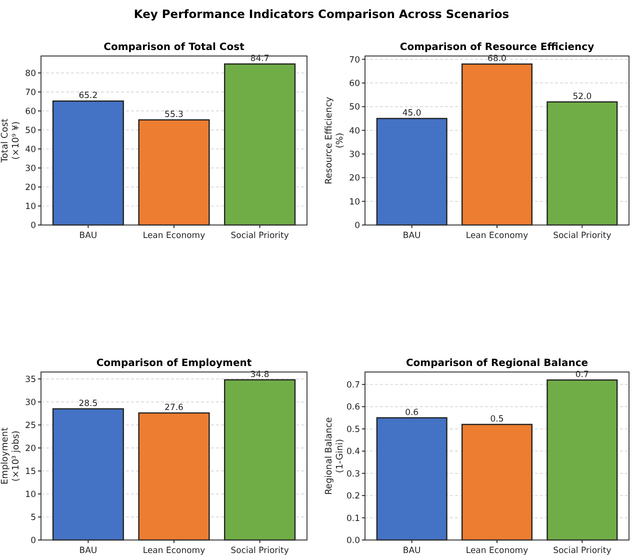  Describe the element at coordinates (33, 517) in the screenshot. I see `y-tick-label: 5` at that location.